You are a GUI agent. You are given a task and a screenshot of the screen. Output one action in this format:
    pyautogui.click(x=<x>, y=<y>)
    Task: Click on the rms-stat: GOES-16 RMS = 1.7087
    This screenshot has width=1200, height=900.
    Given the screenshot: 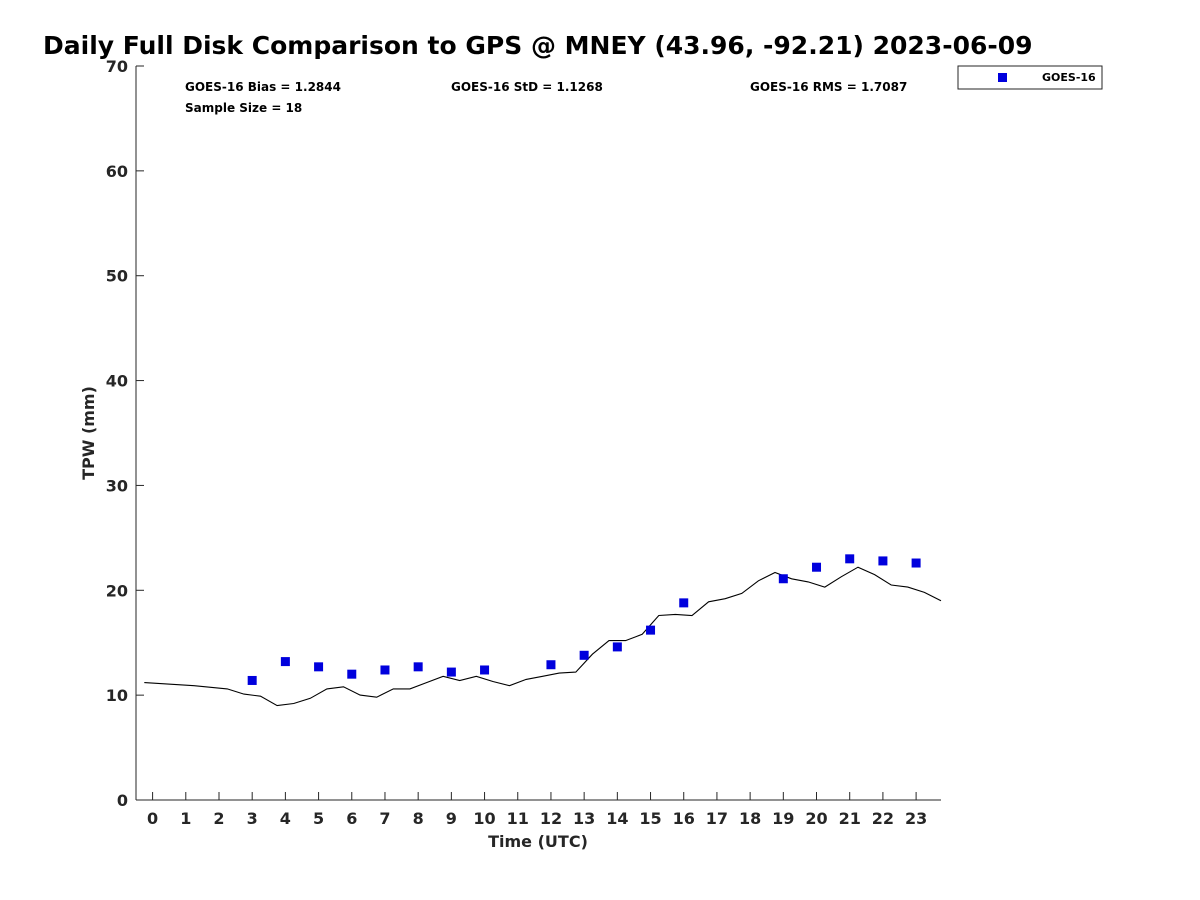 What is the action you would take?
    pyautogui.click(x=828, y=87)
    